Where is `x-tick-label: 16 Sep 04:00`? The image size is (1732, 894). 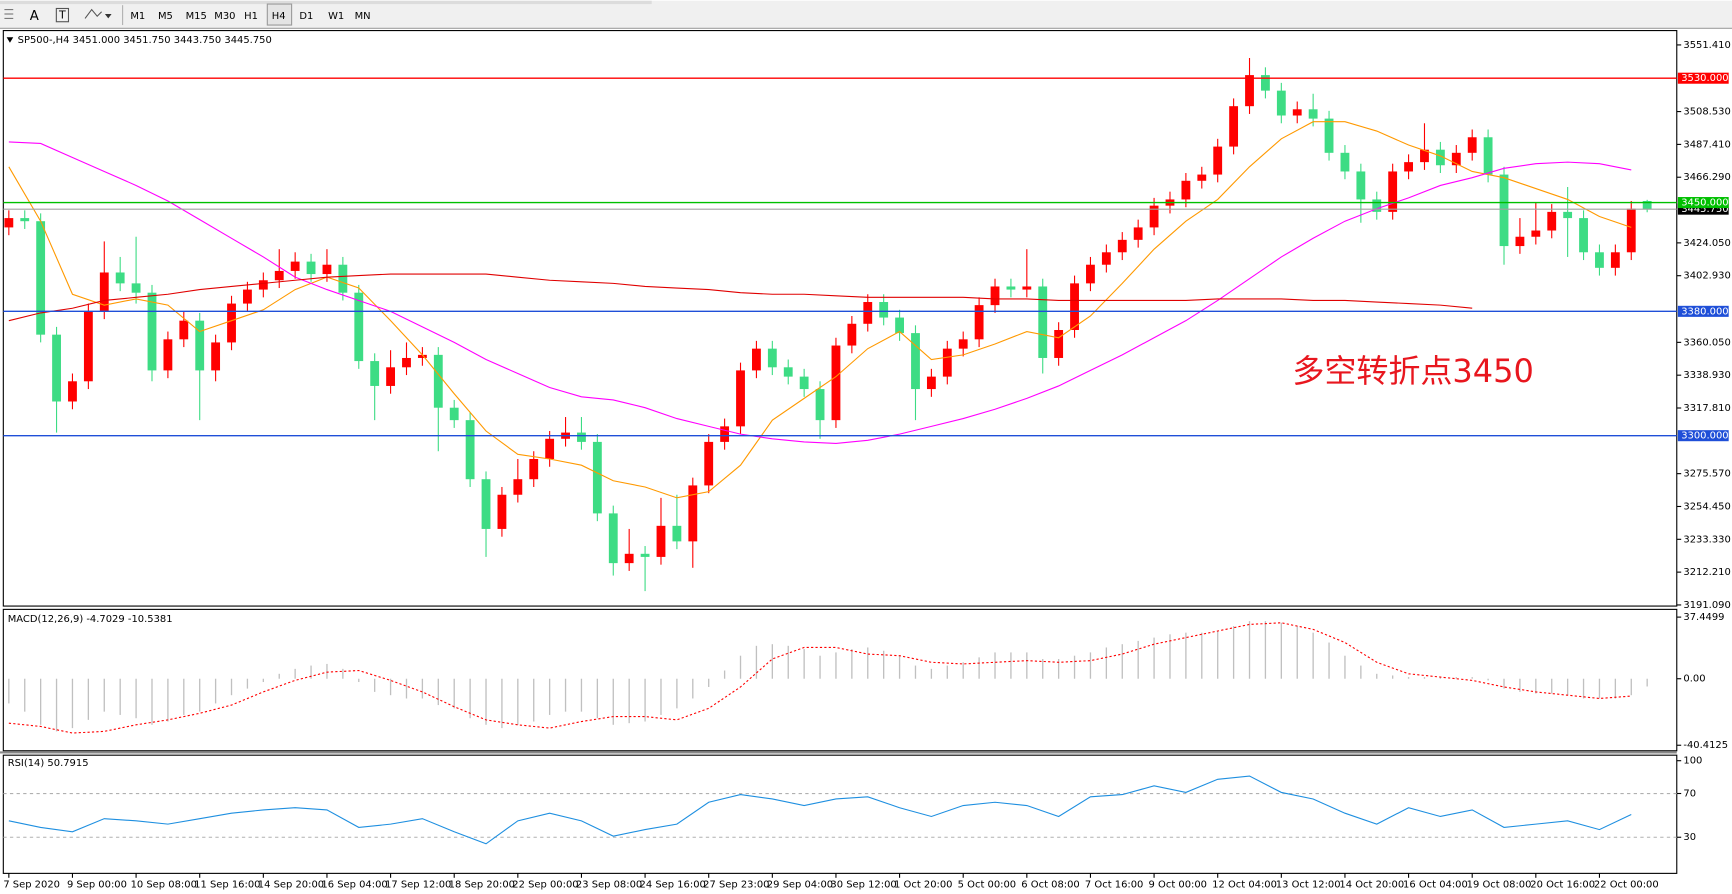 x-tick-label: 16 Sep 04:00 is located at coordinates (354, 884).